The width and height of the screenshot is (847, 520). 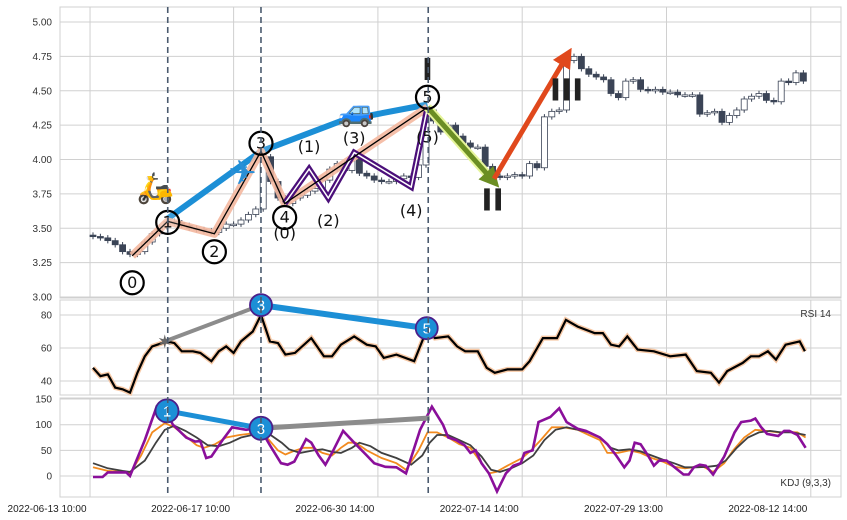 I want to click on car-icon: 🚙, so click(x=356, y=112).